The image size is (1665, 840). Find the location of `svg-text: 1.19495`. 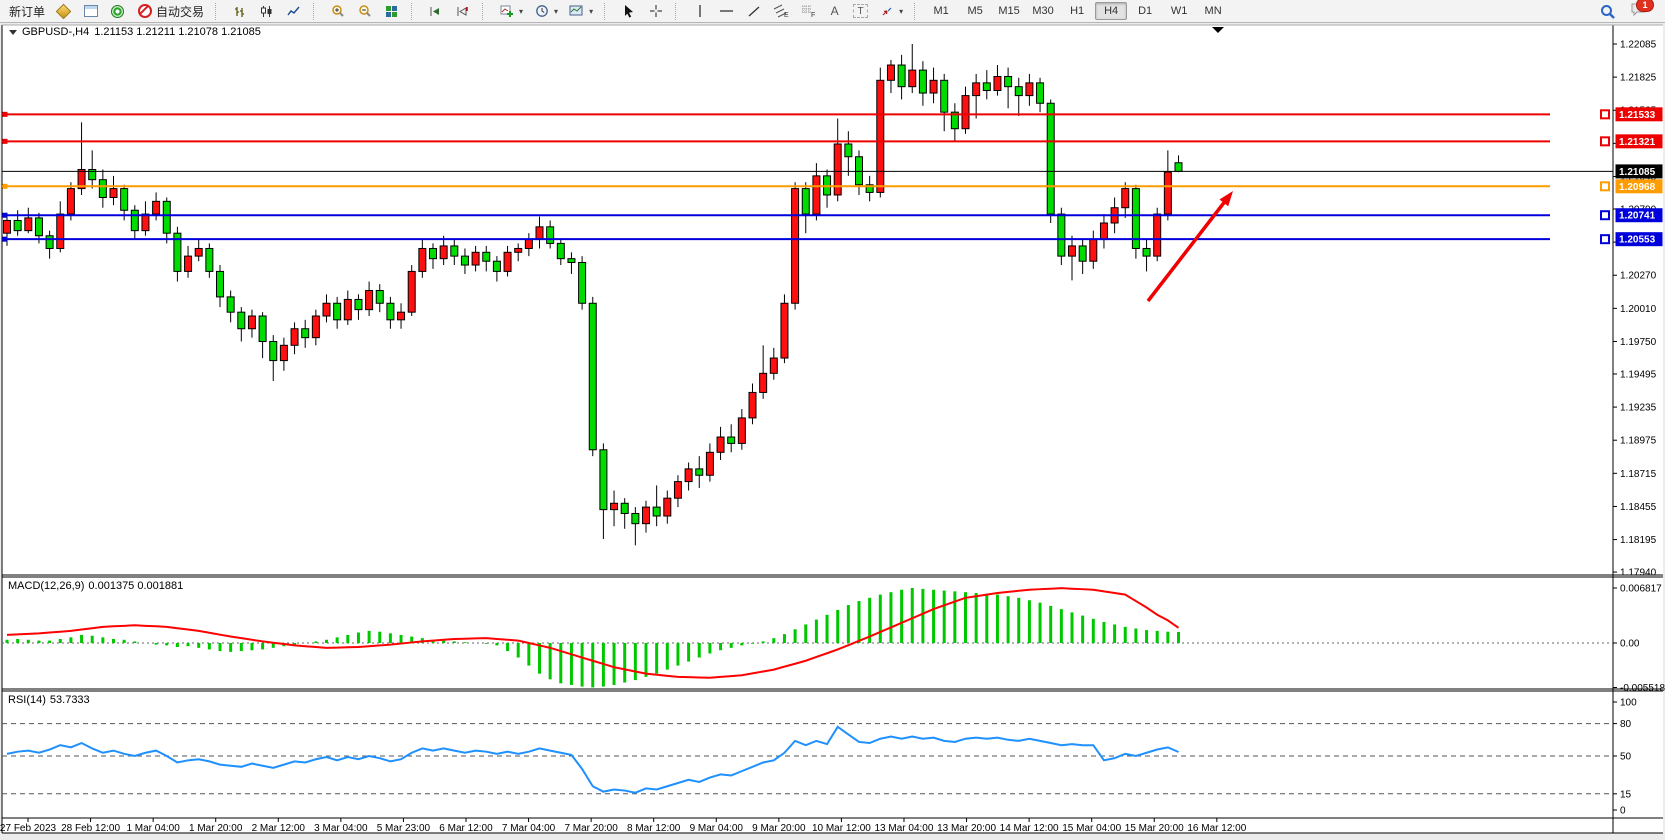

svg-text: 1.19495 is located at coordinates (1638, 374).